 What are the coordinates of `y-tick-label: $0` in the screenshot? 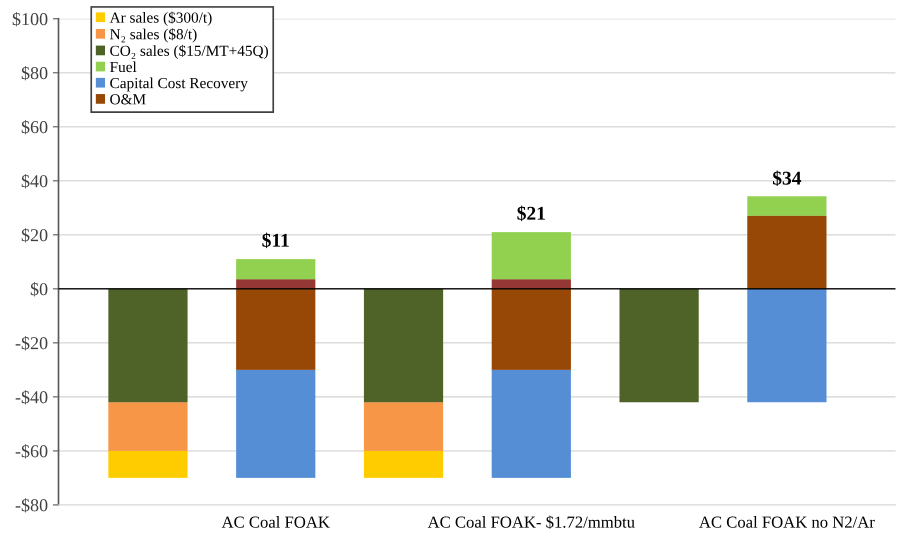 It's located at (39, 289).